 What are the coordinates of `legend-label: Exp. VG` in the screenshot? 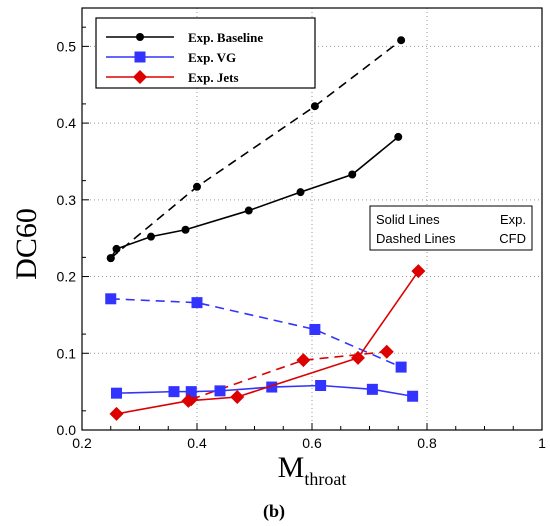 It's located at (212, 57).